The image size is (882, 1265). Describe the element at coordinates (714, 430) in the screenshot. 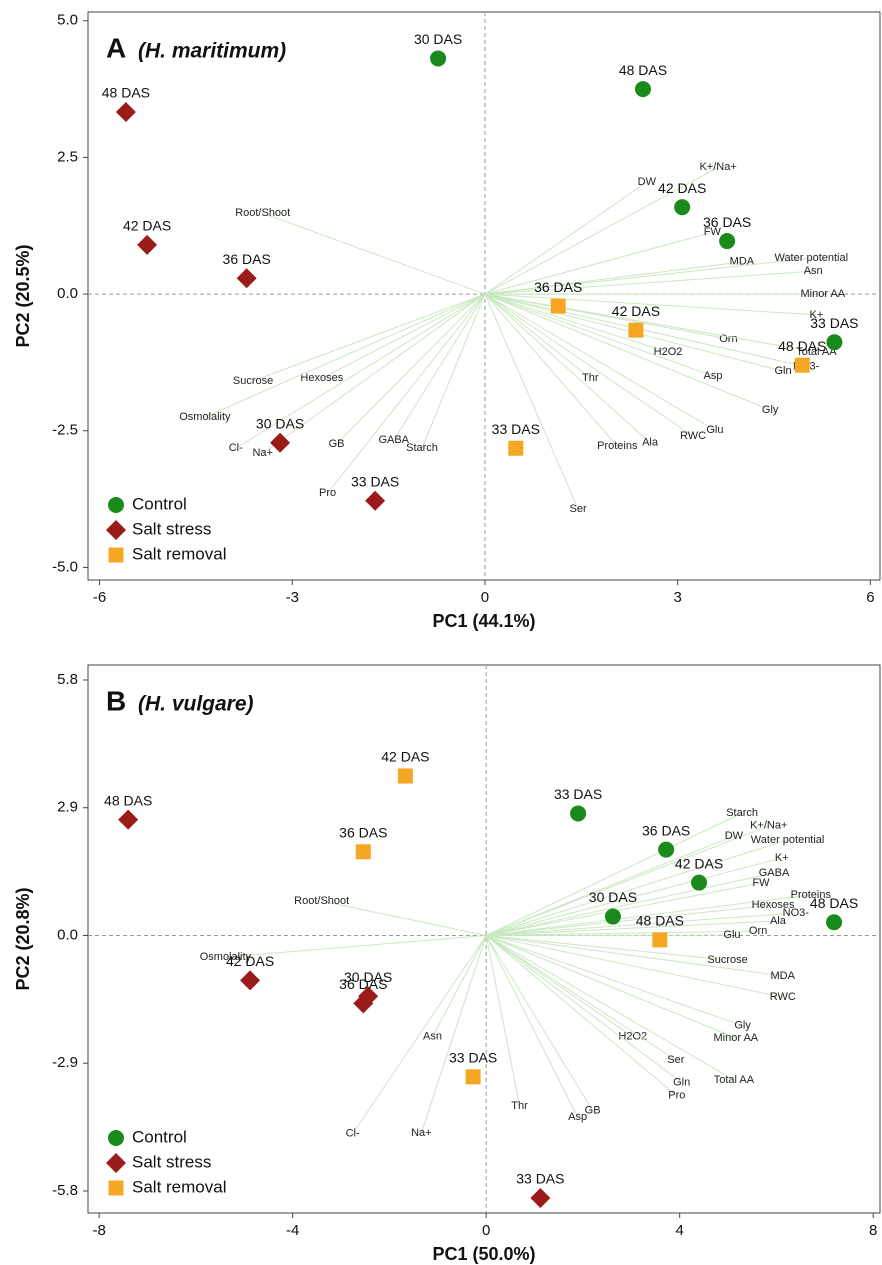

I see `loading-label: Glu` at that location.